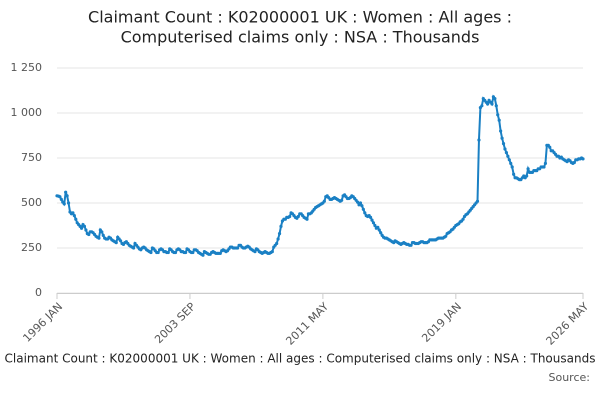 The height and width of the screenshot is (400, 600). Describe the element at coordinates (568, 324) in the screenshot. I see `x-tick-label: 2026 MAY` at that location.